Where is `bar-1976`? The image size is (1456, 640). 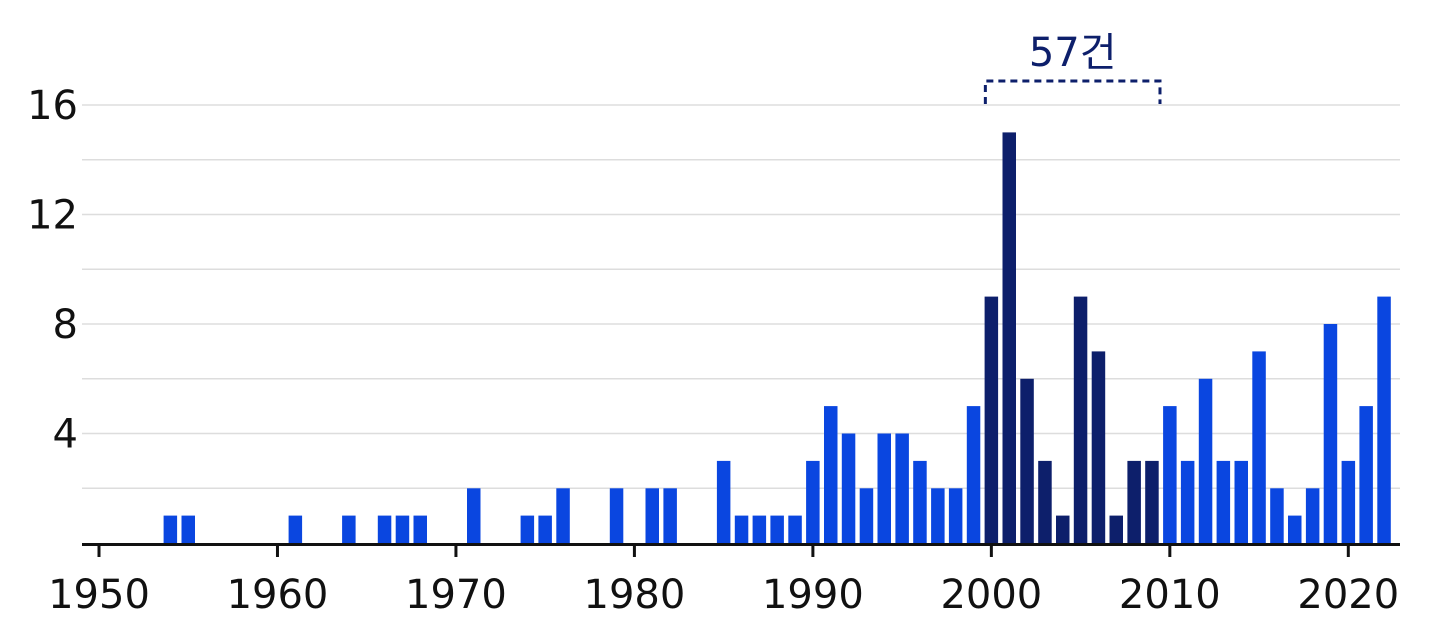 bar-1976 is located at coordinates (563, 516).